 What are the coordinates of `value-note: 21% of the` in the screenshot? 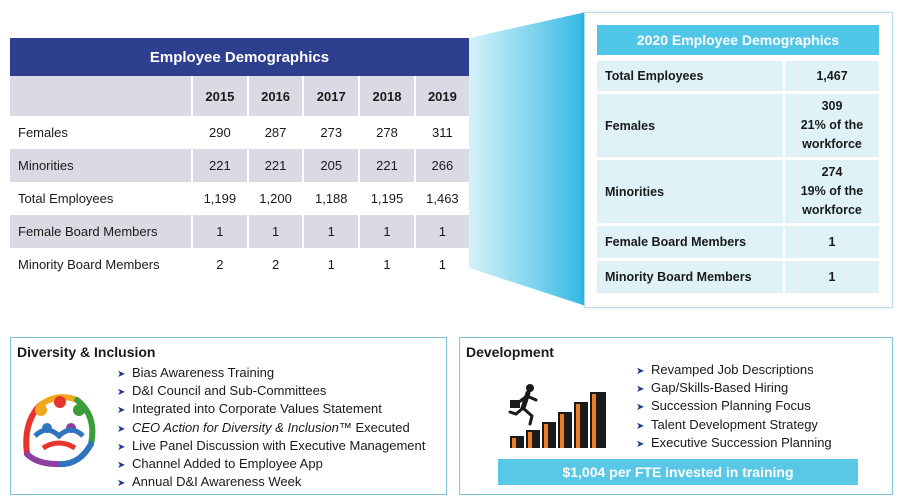 It's located at (832, 125).